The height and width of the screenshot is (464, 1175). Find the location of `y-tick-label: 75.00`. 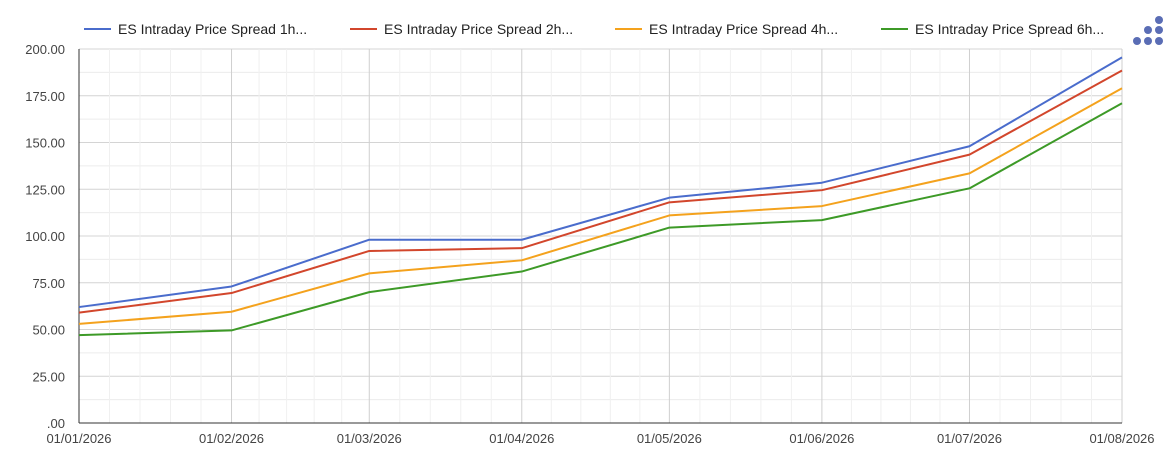

y-tick-label: 75.00 is located at coordinates (48, 283).